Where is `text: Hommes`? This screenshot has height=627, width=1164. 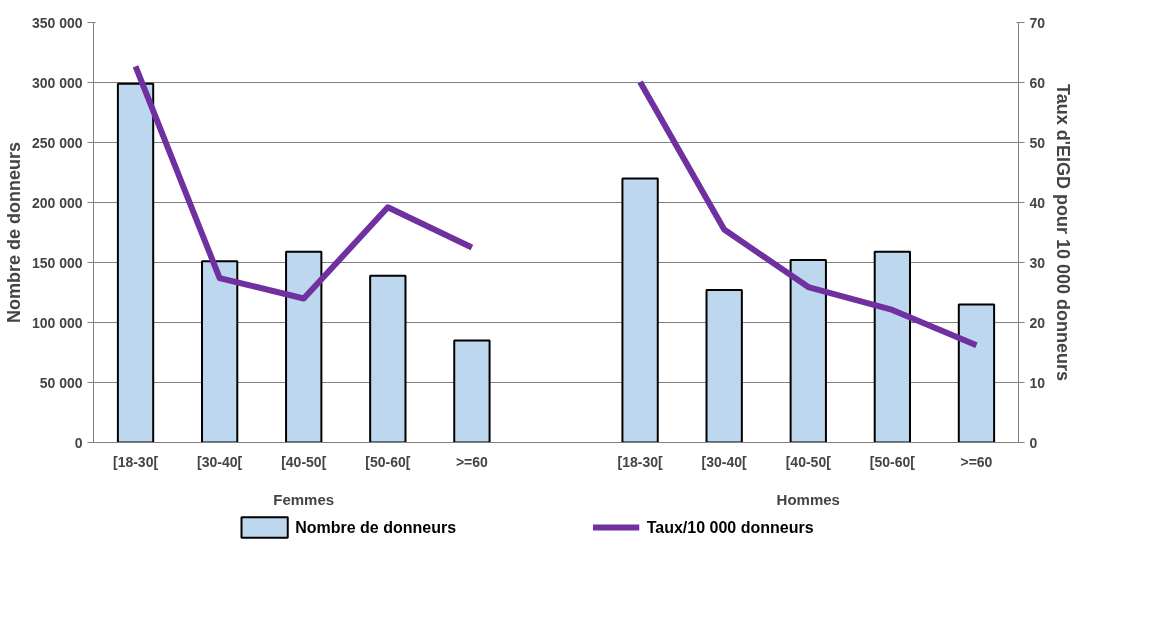
text: Hommes is located at coordinates (808, 499).